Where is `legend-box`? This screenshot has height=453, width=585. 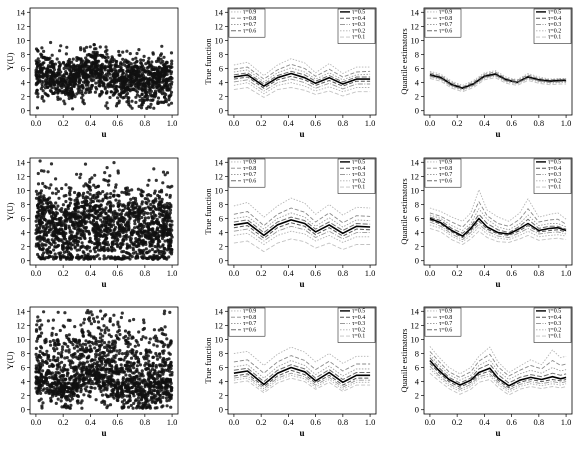
legend-box is located at coordinates (443, 173).